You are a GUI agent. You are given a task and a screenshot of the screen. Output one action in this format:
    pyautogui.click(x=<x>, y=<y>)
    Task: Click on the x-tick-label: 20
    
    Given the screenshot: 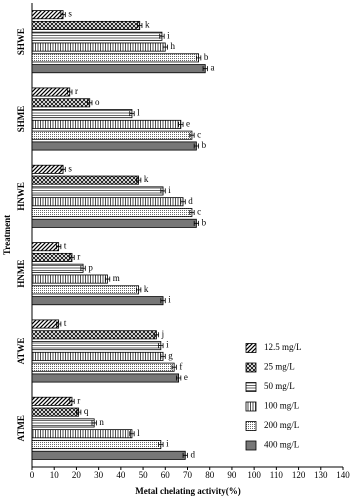 What is the action you would take?
    pyautogui.click(x=77, y=475)
    